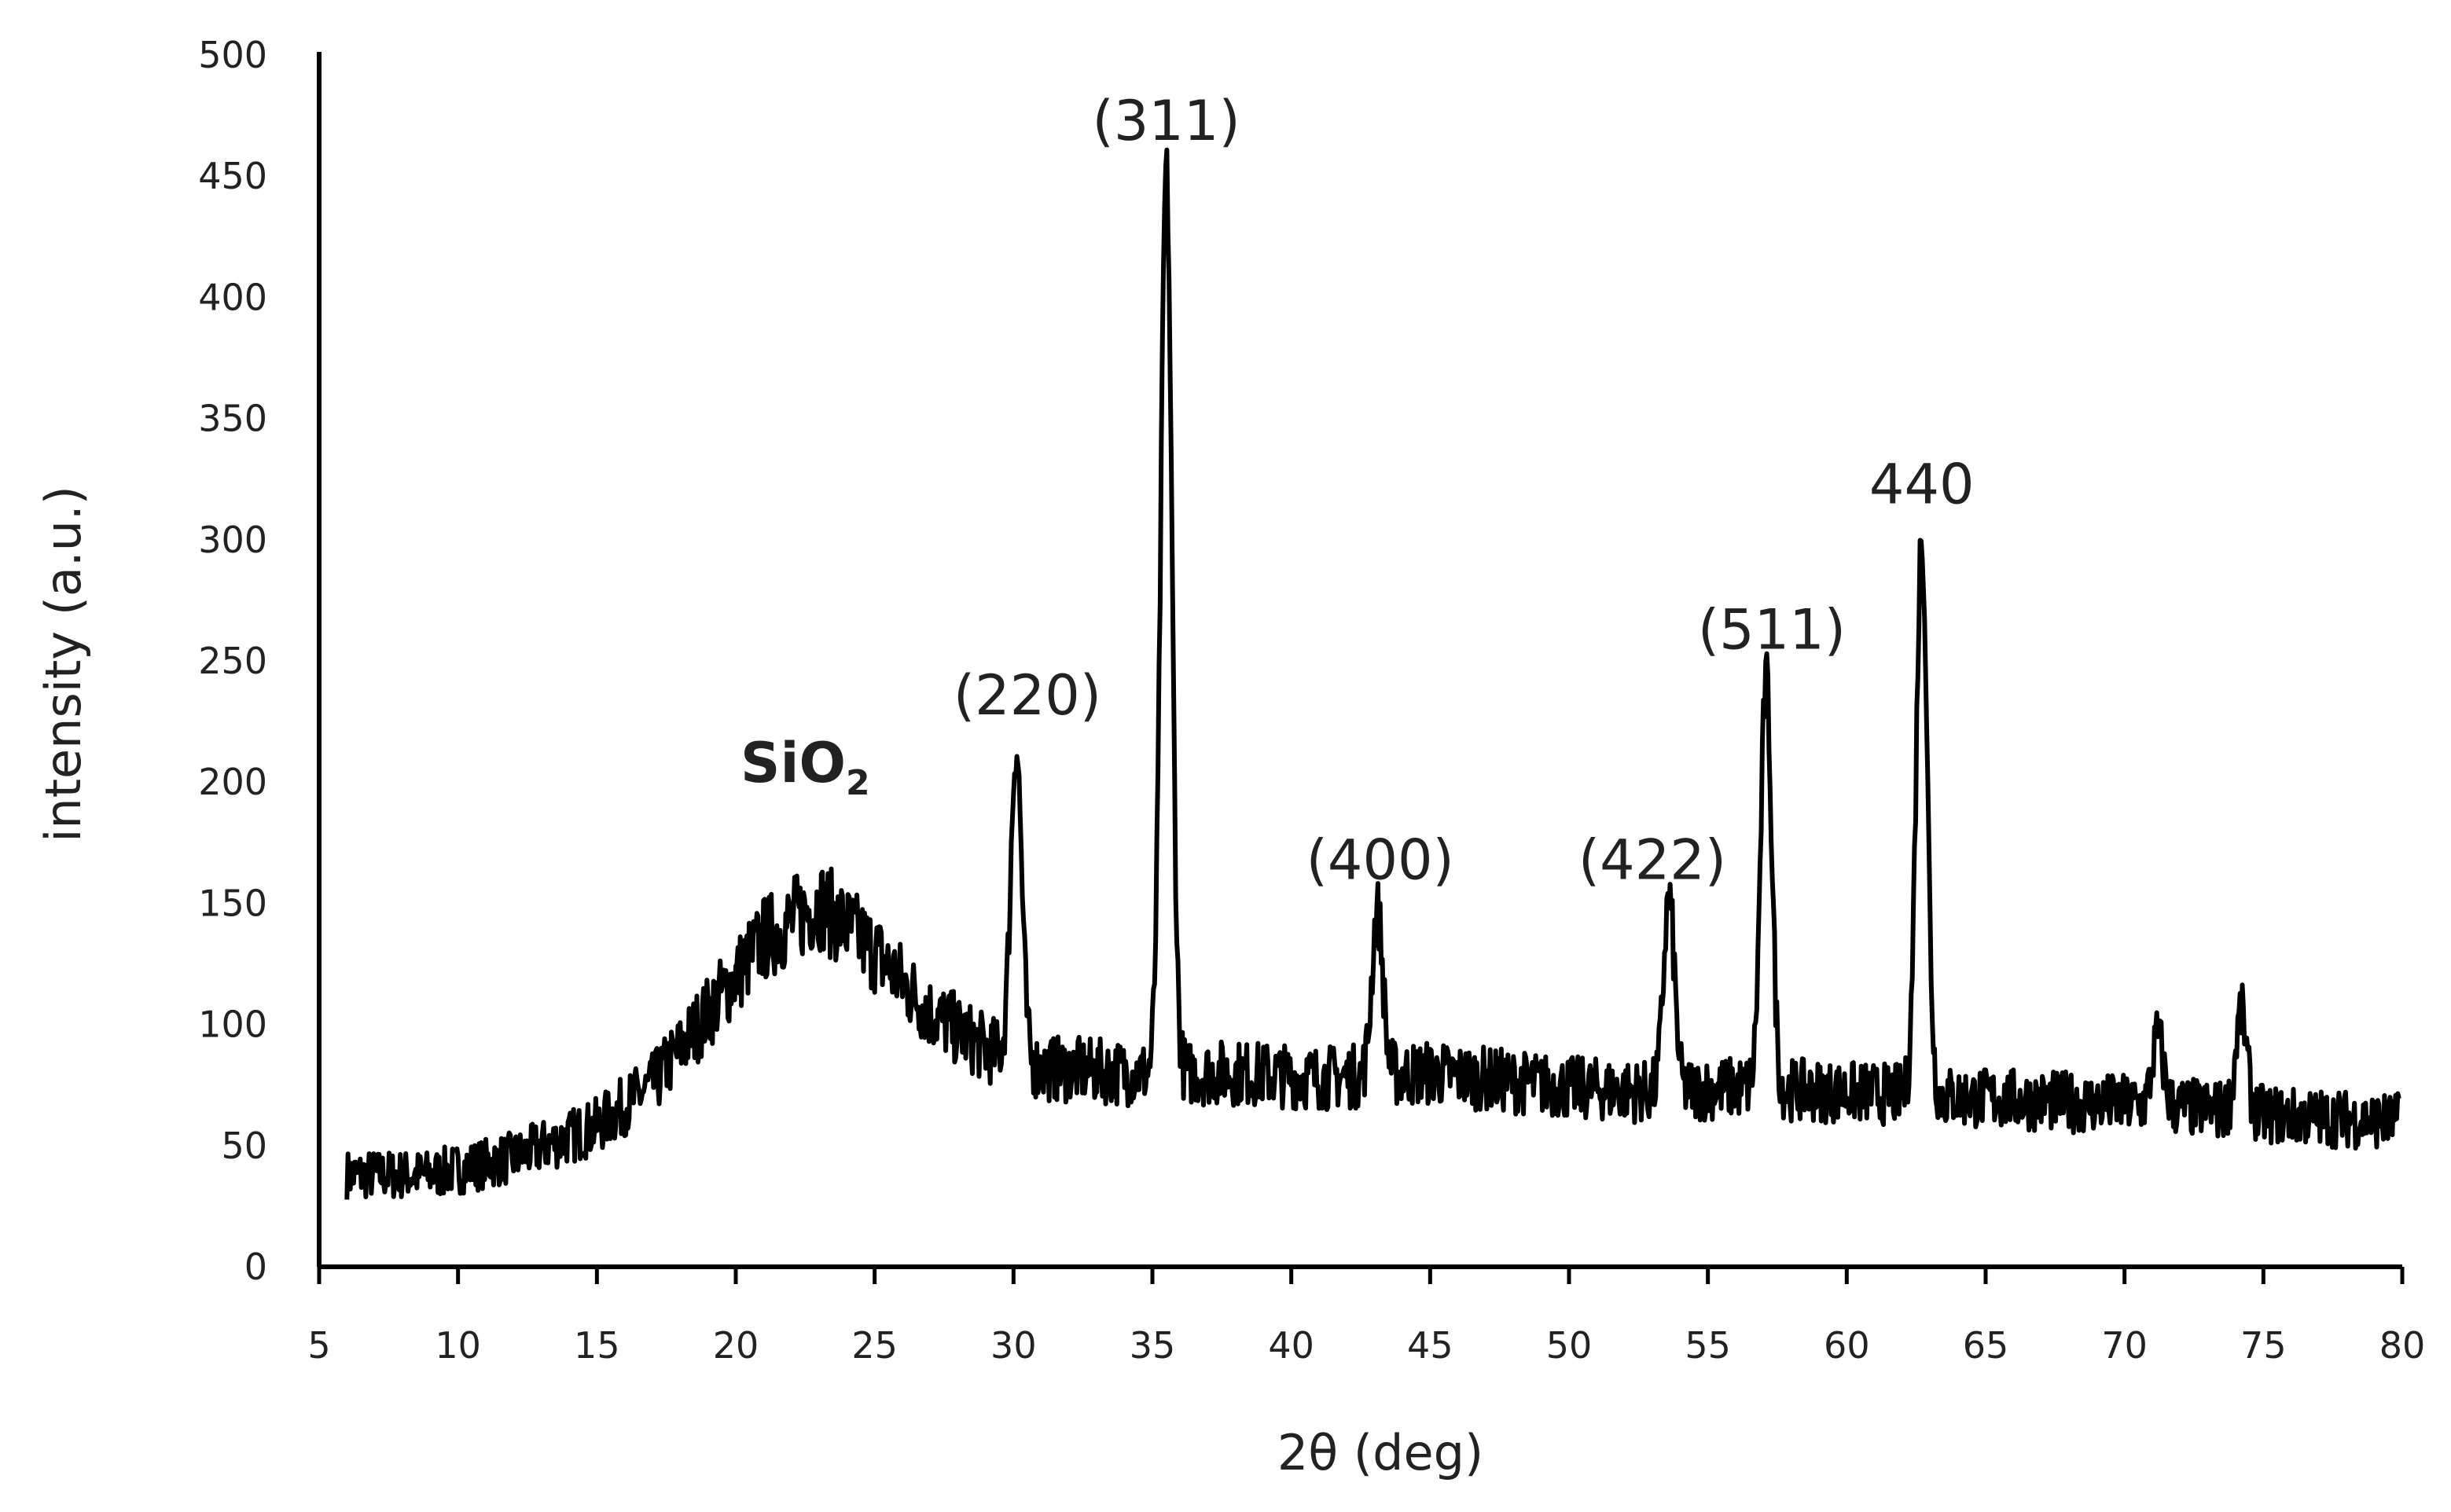 The width and height of the screenshot is (2451, 1512). Describe the element at coordinates (232, 297) in the screenshot. I see `y-tick-label: 400` at that location.